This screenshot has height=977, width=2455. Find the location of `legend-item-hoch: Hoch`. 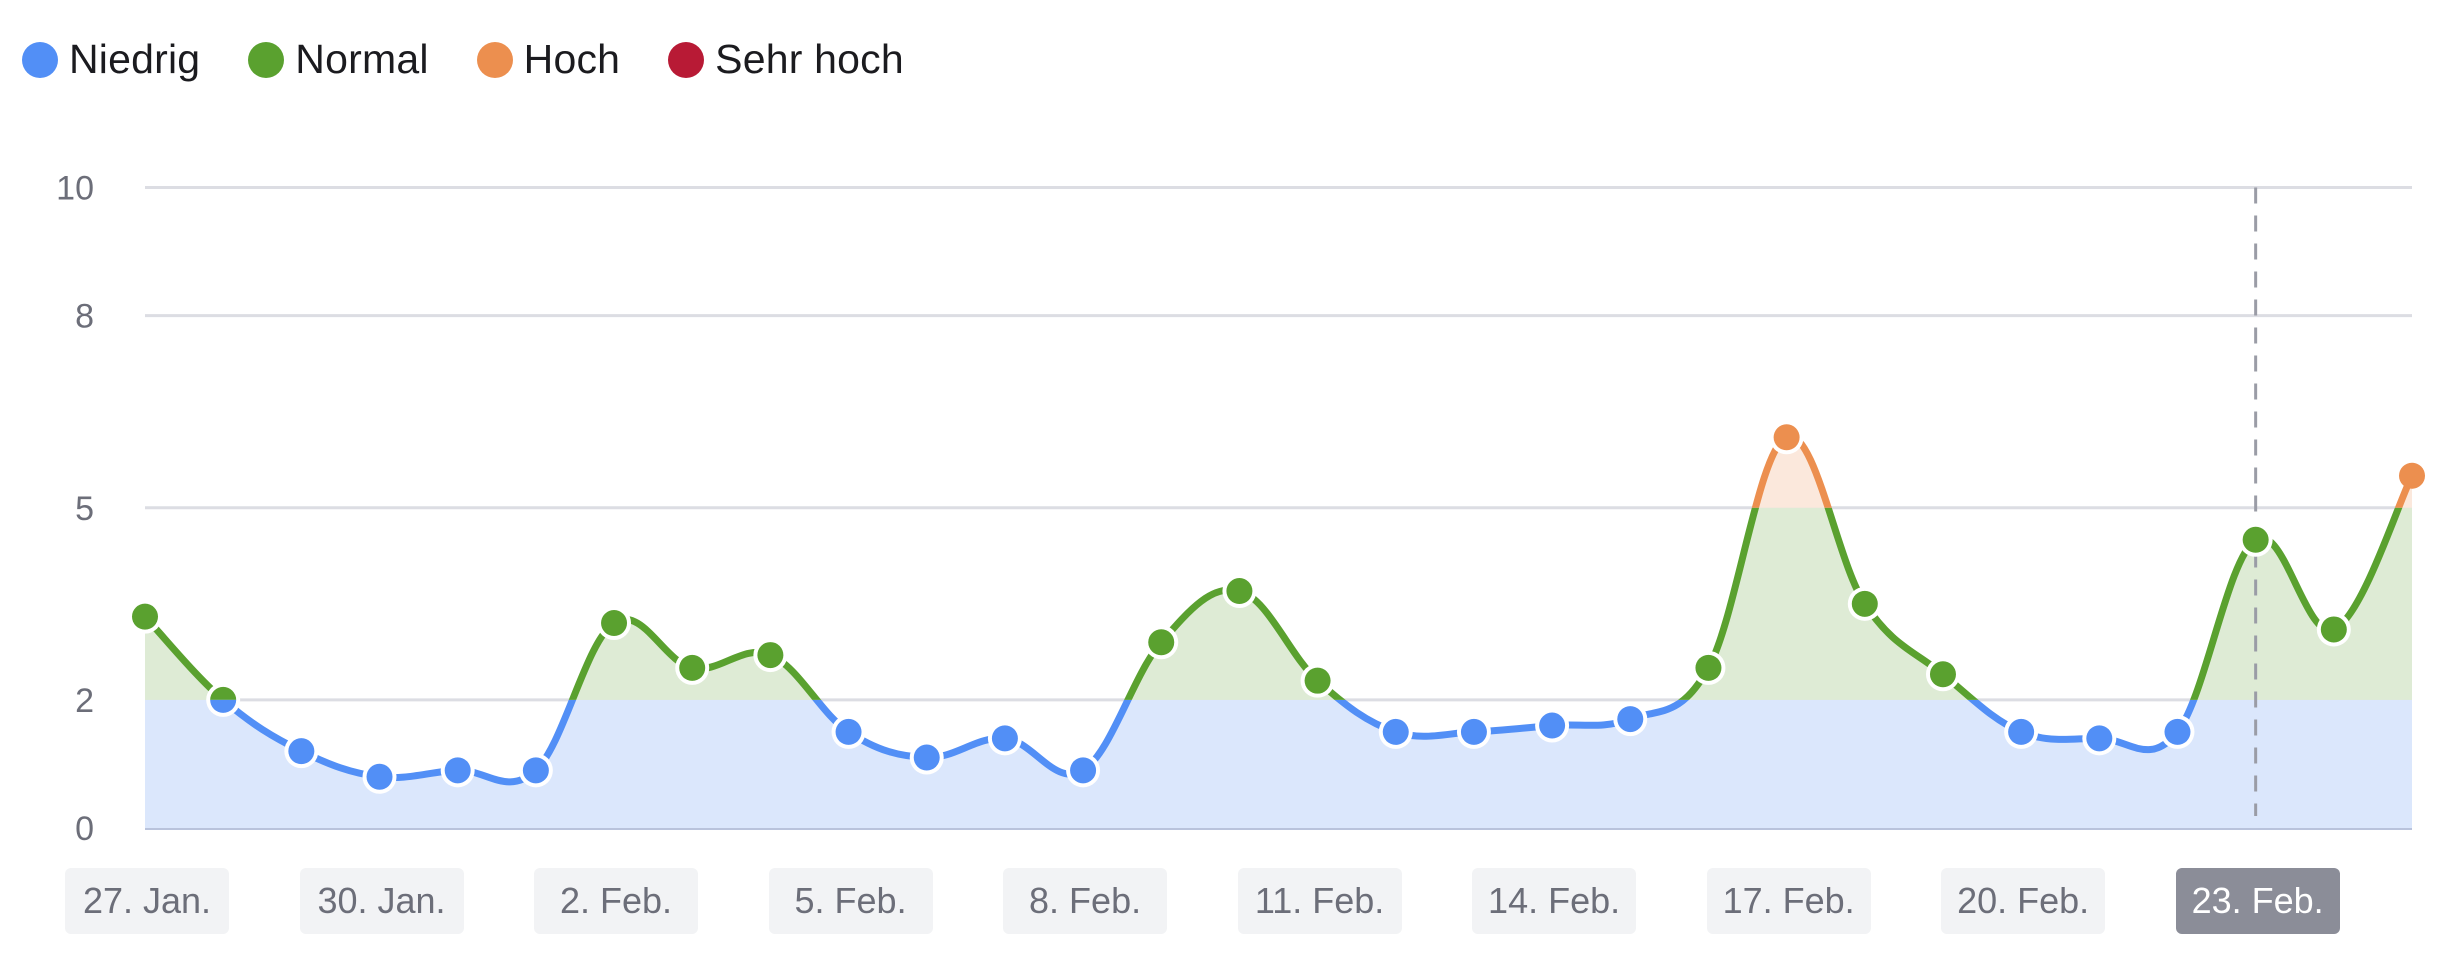

legend-item-hoch: Hoch is located at coordinates (548, 59).